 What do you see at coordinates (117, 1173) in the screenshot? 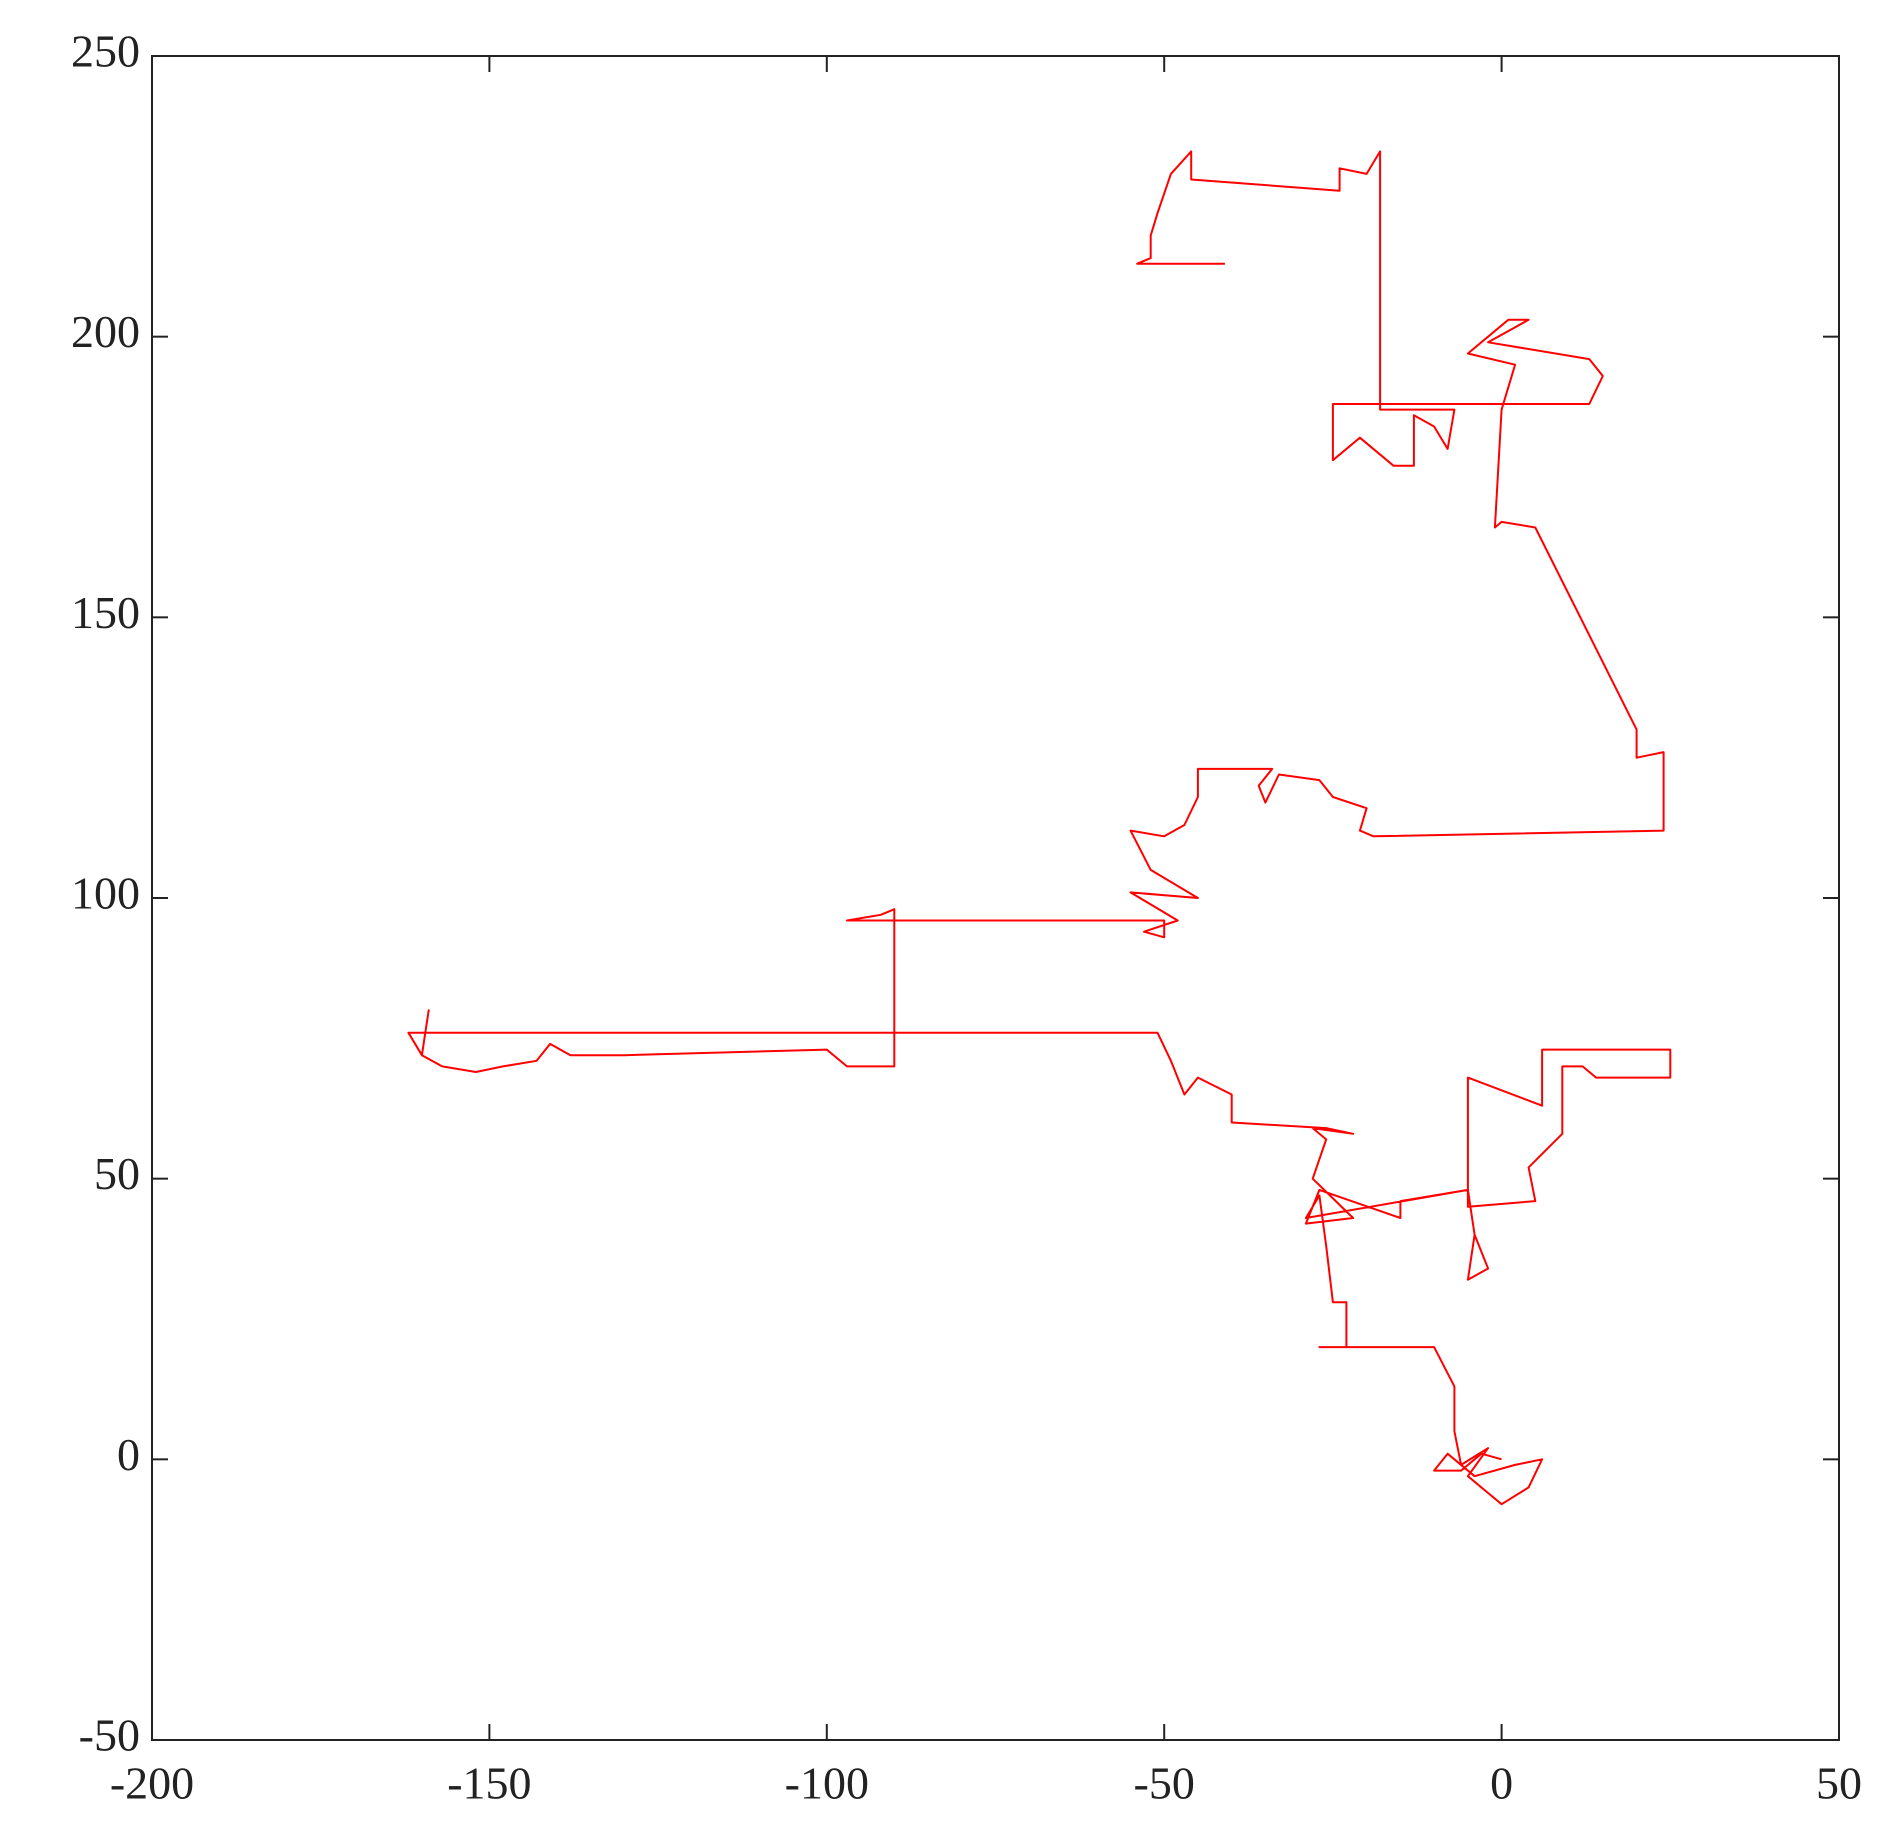
I see `y-tick-label: 50` at bounding box center [117, 1173].